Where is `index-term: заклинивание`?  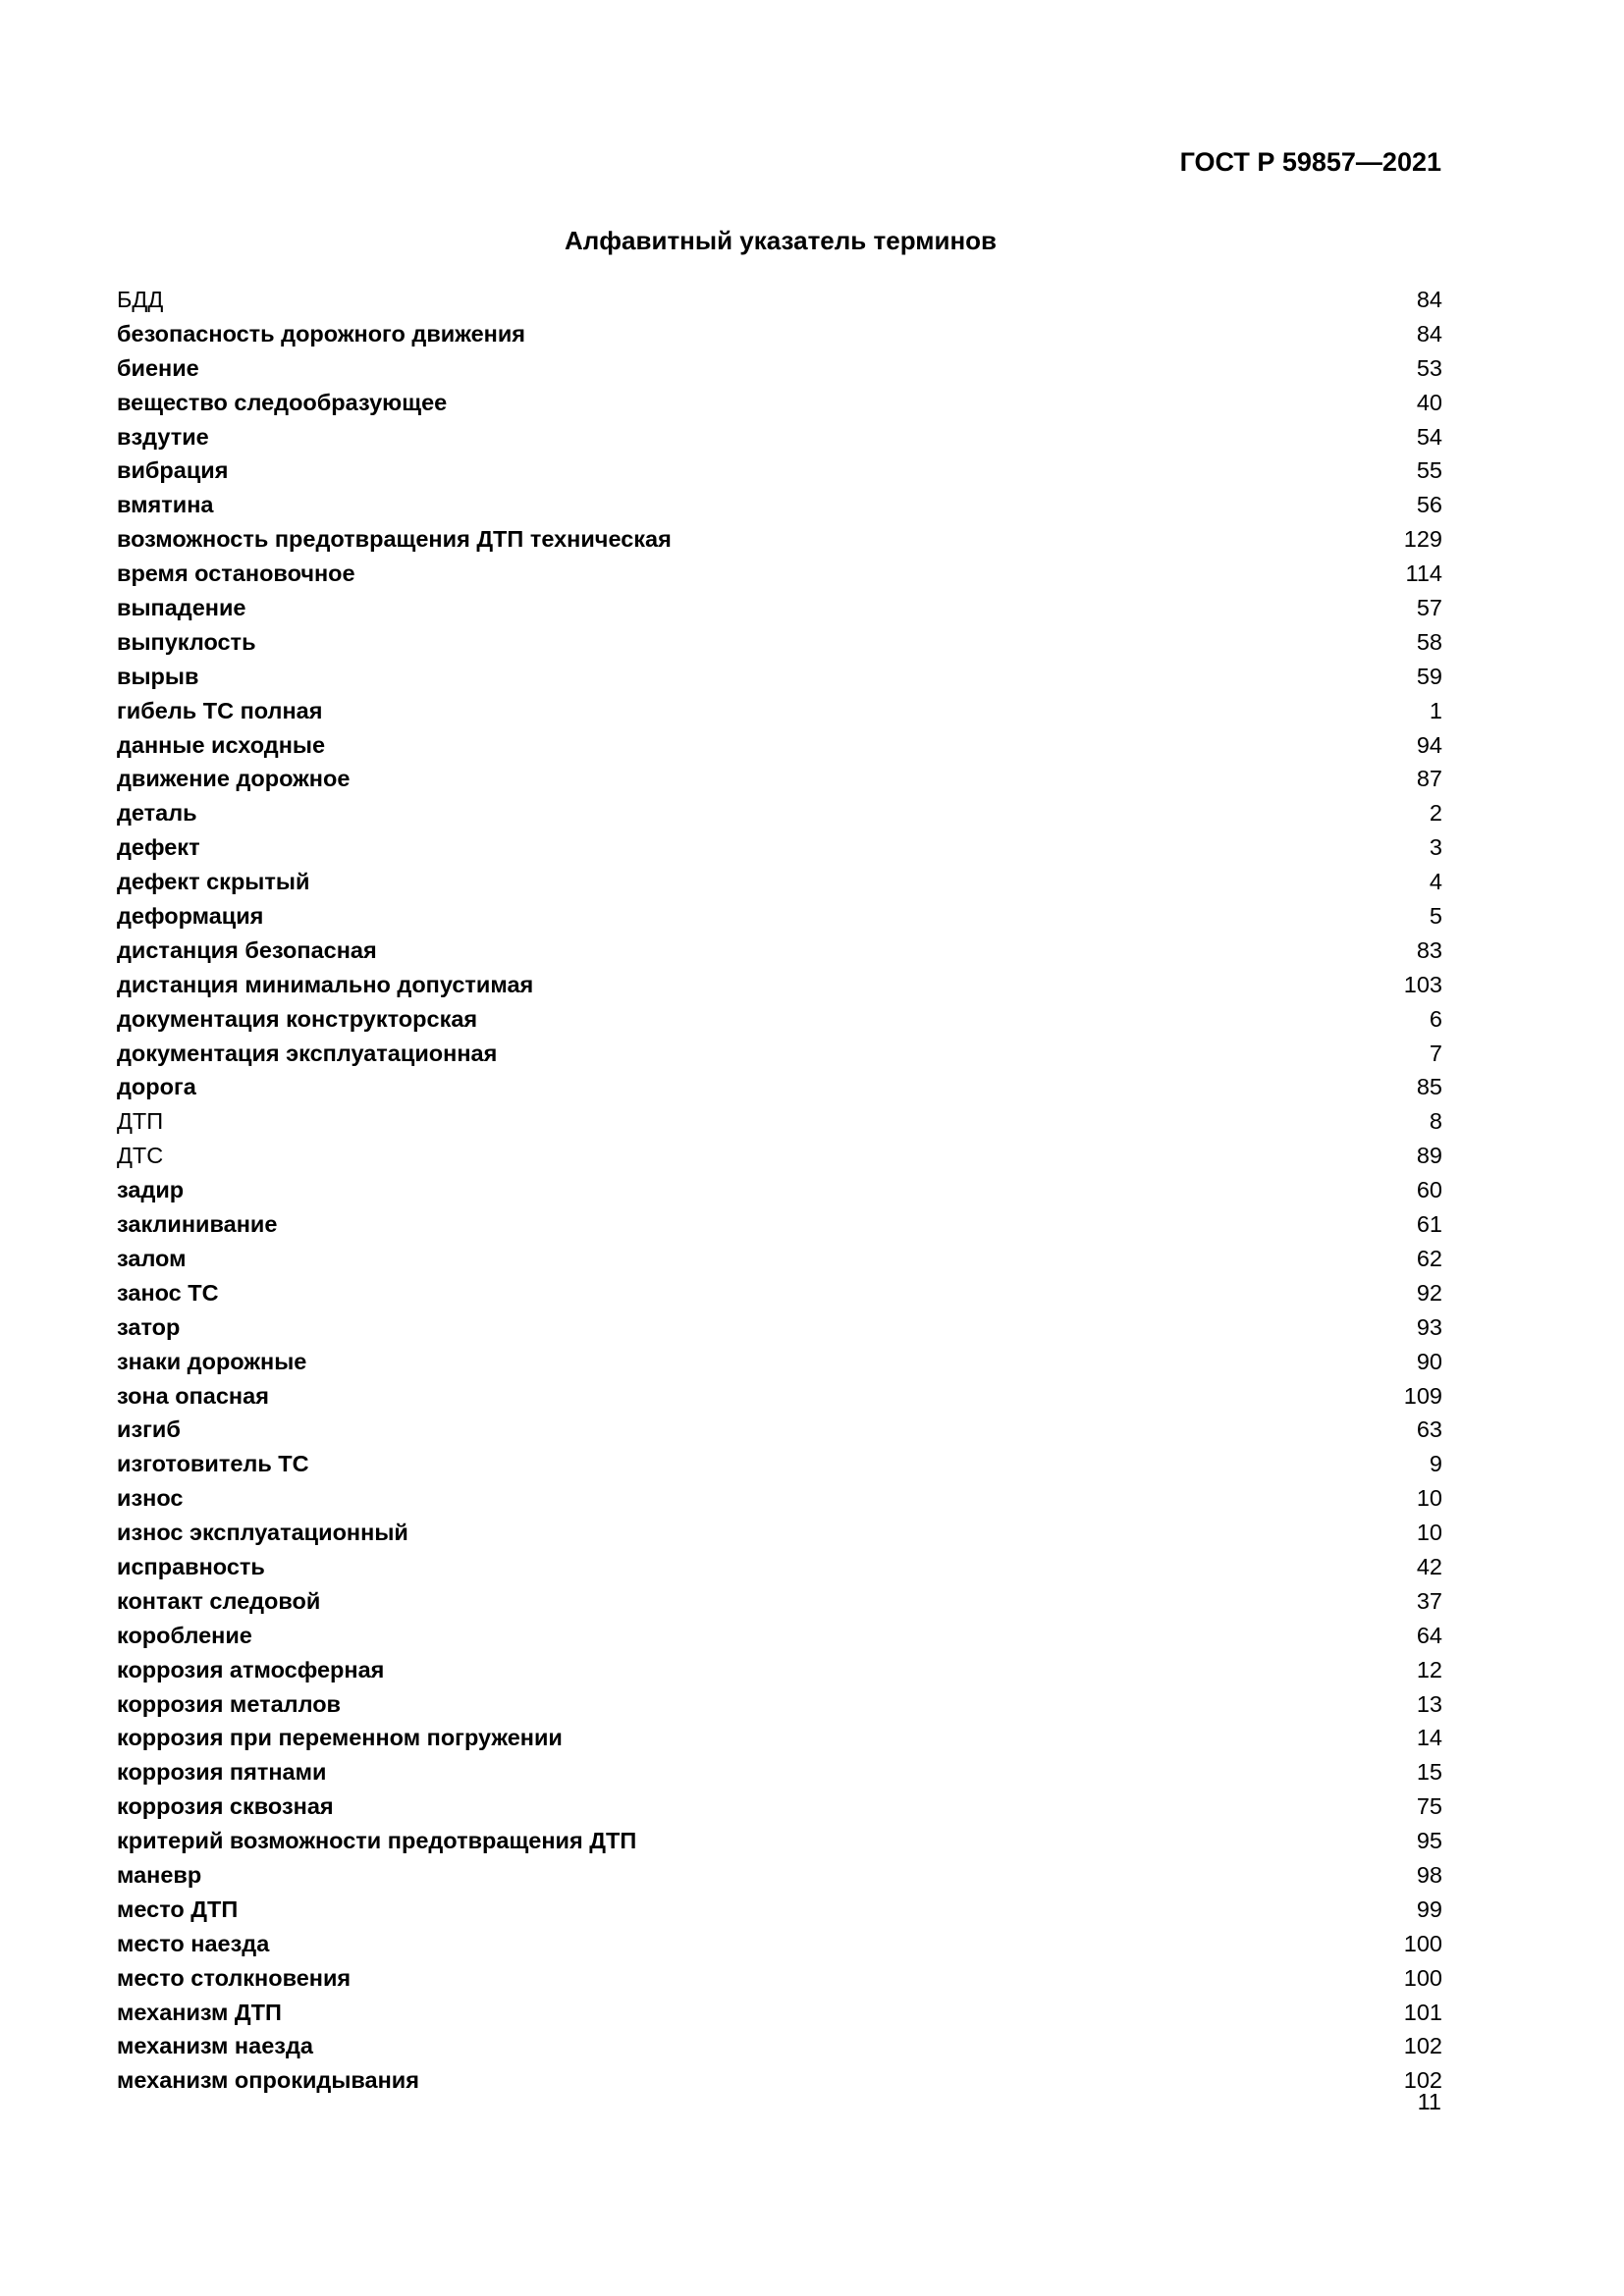
index-term: заклинивание is located at coordinates (197, 1224).